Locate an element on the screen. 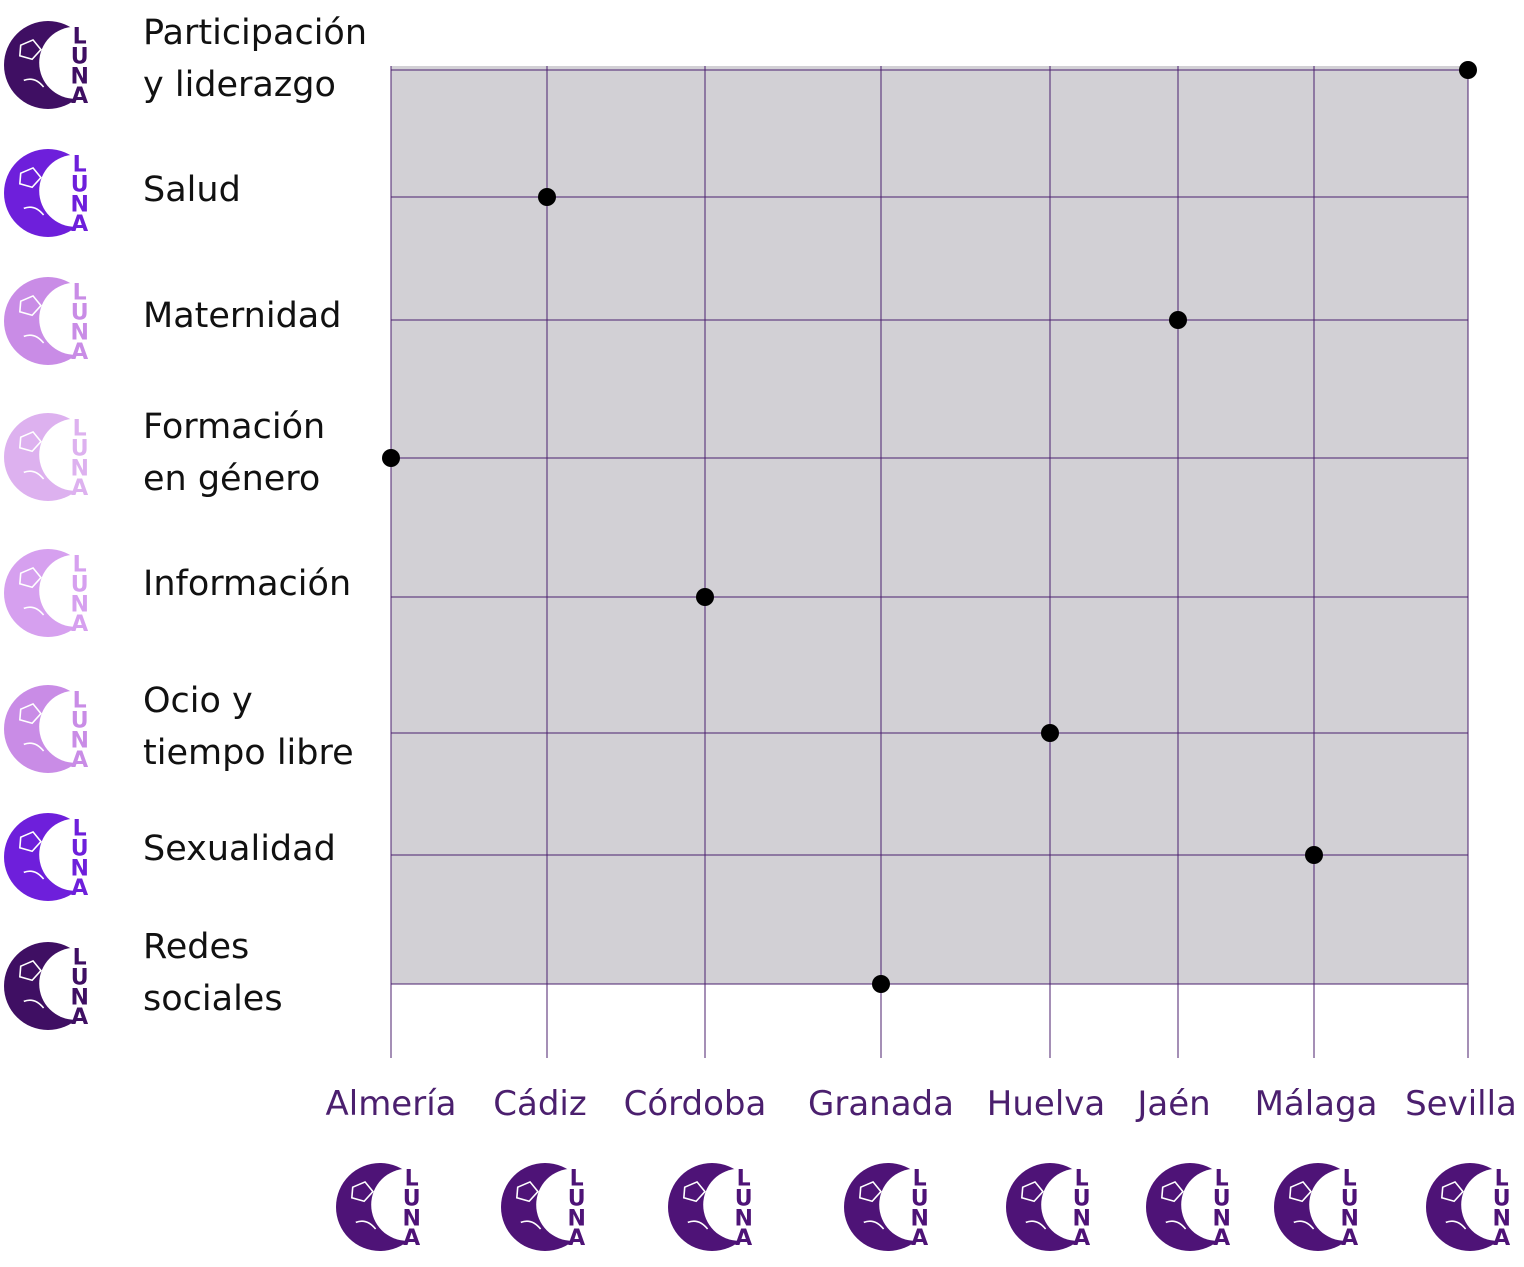  row-label: Redes sociales is located at coordinates (213, 973).